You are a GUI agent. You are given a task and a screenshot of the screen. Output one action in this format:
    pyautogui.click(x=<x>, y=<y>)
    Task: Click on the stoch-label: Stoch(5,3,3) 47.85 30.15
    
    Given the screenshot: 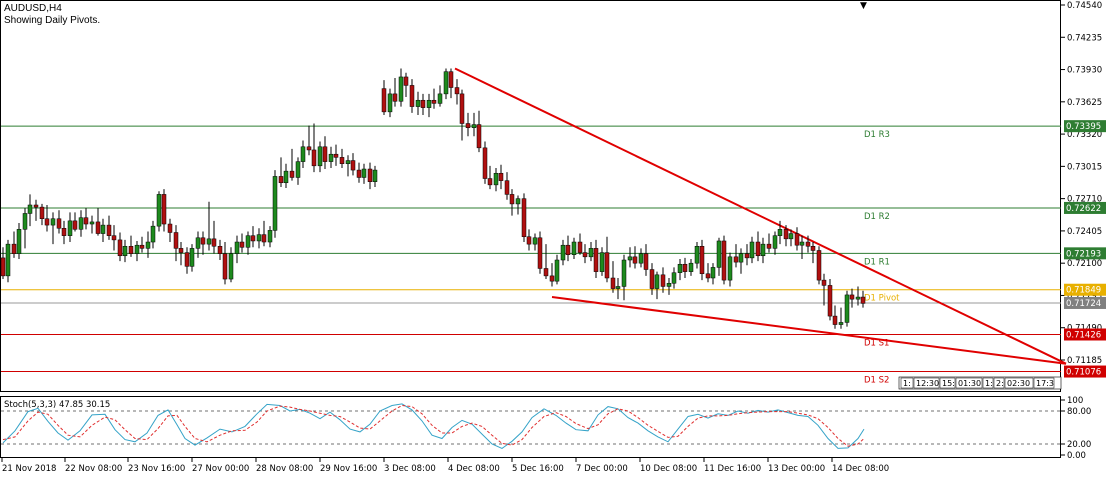 What is the action you would take?
    pyautogui.click(x=57, y=405)
    